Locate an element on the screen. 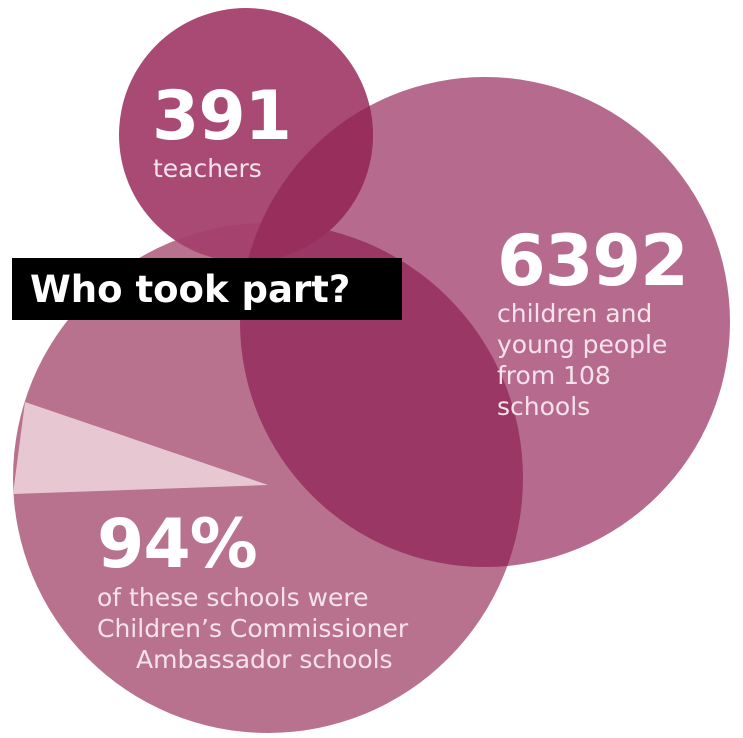  children-count: 6392 is located at coordinates (593, 261).